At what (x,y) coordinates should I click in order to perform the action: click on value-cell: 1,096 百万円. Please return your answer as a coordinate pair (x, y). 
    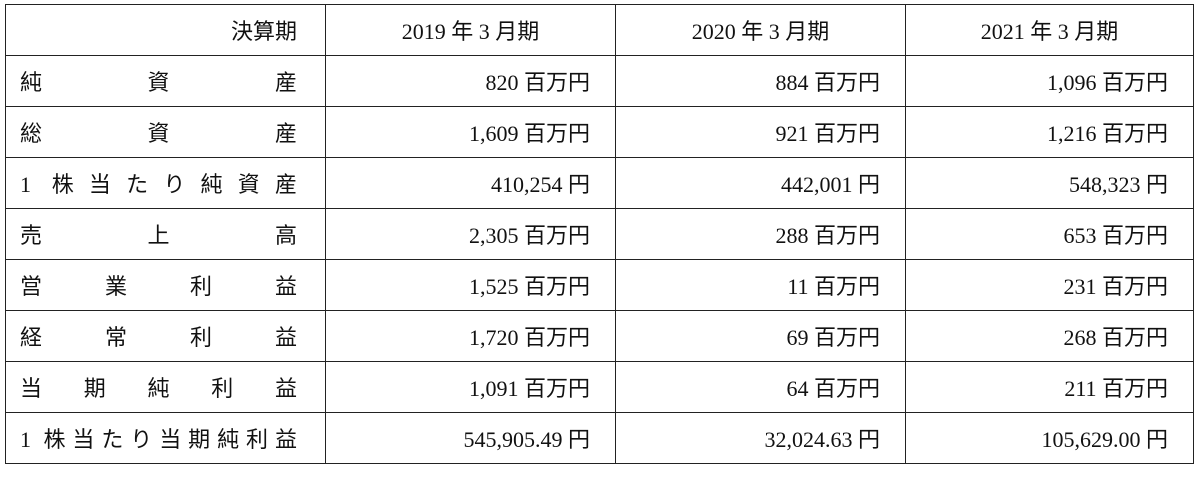
    Looking at the image, I should click on (1049, 81).